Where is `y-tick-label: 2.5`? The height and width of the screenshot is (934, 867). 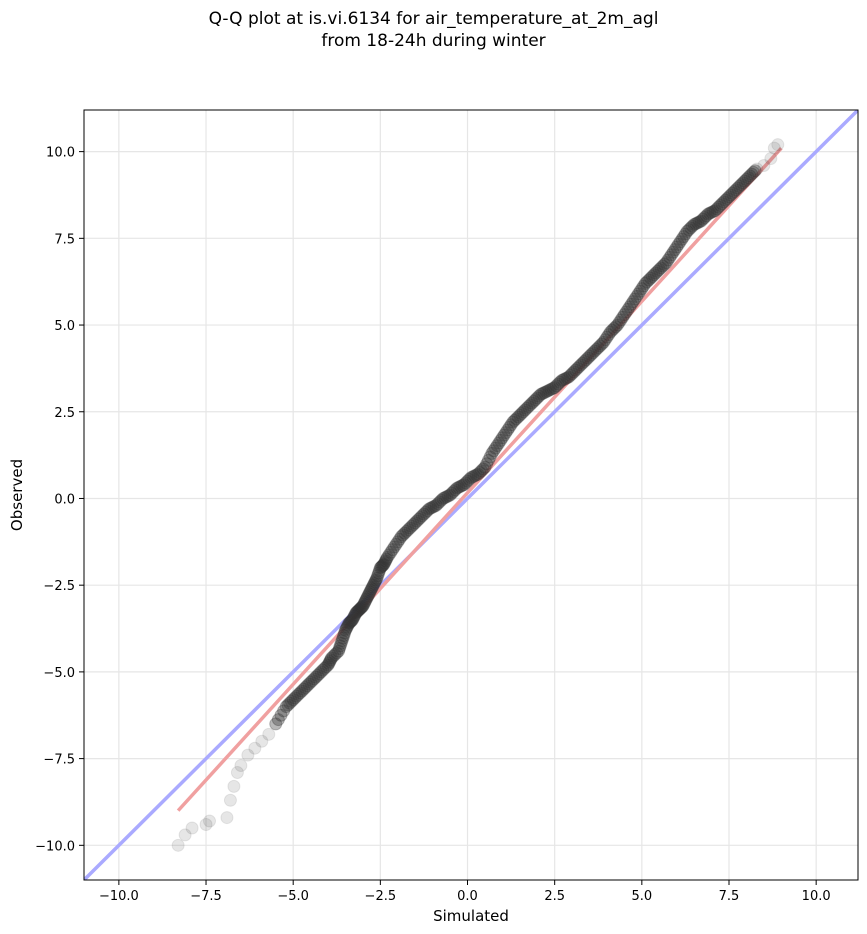
y-tick-label: 2.5 is located at coordinates (64, 413).